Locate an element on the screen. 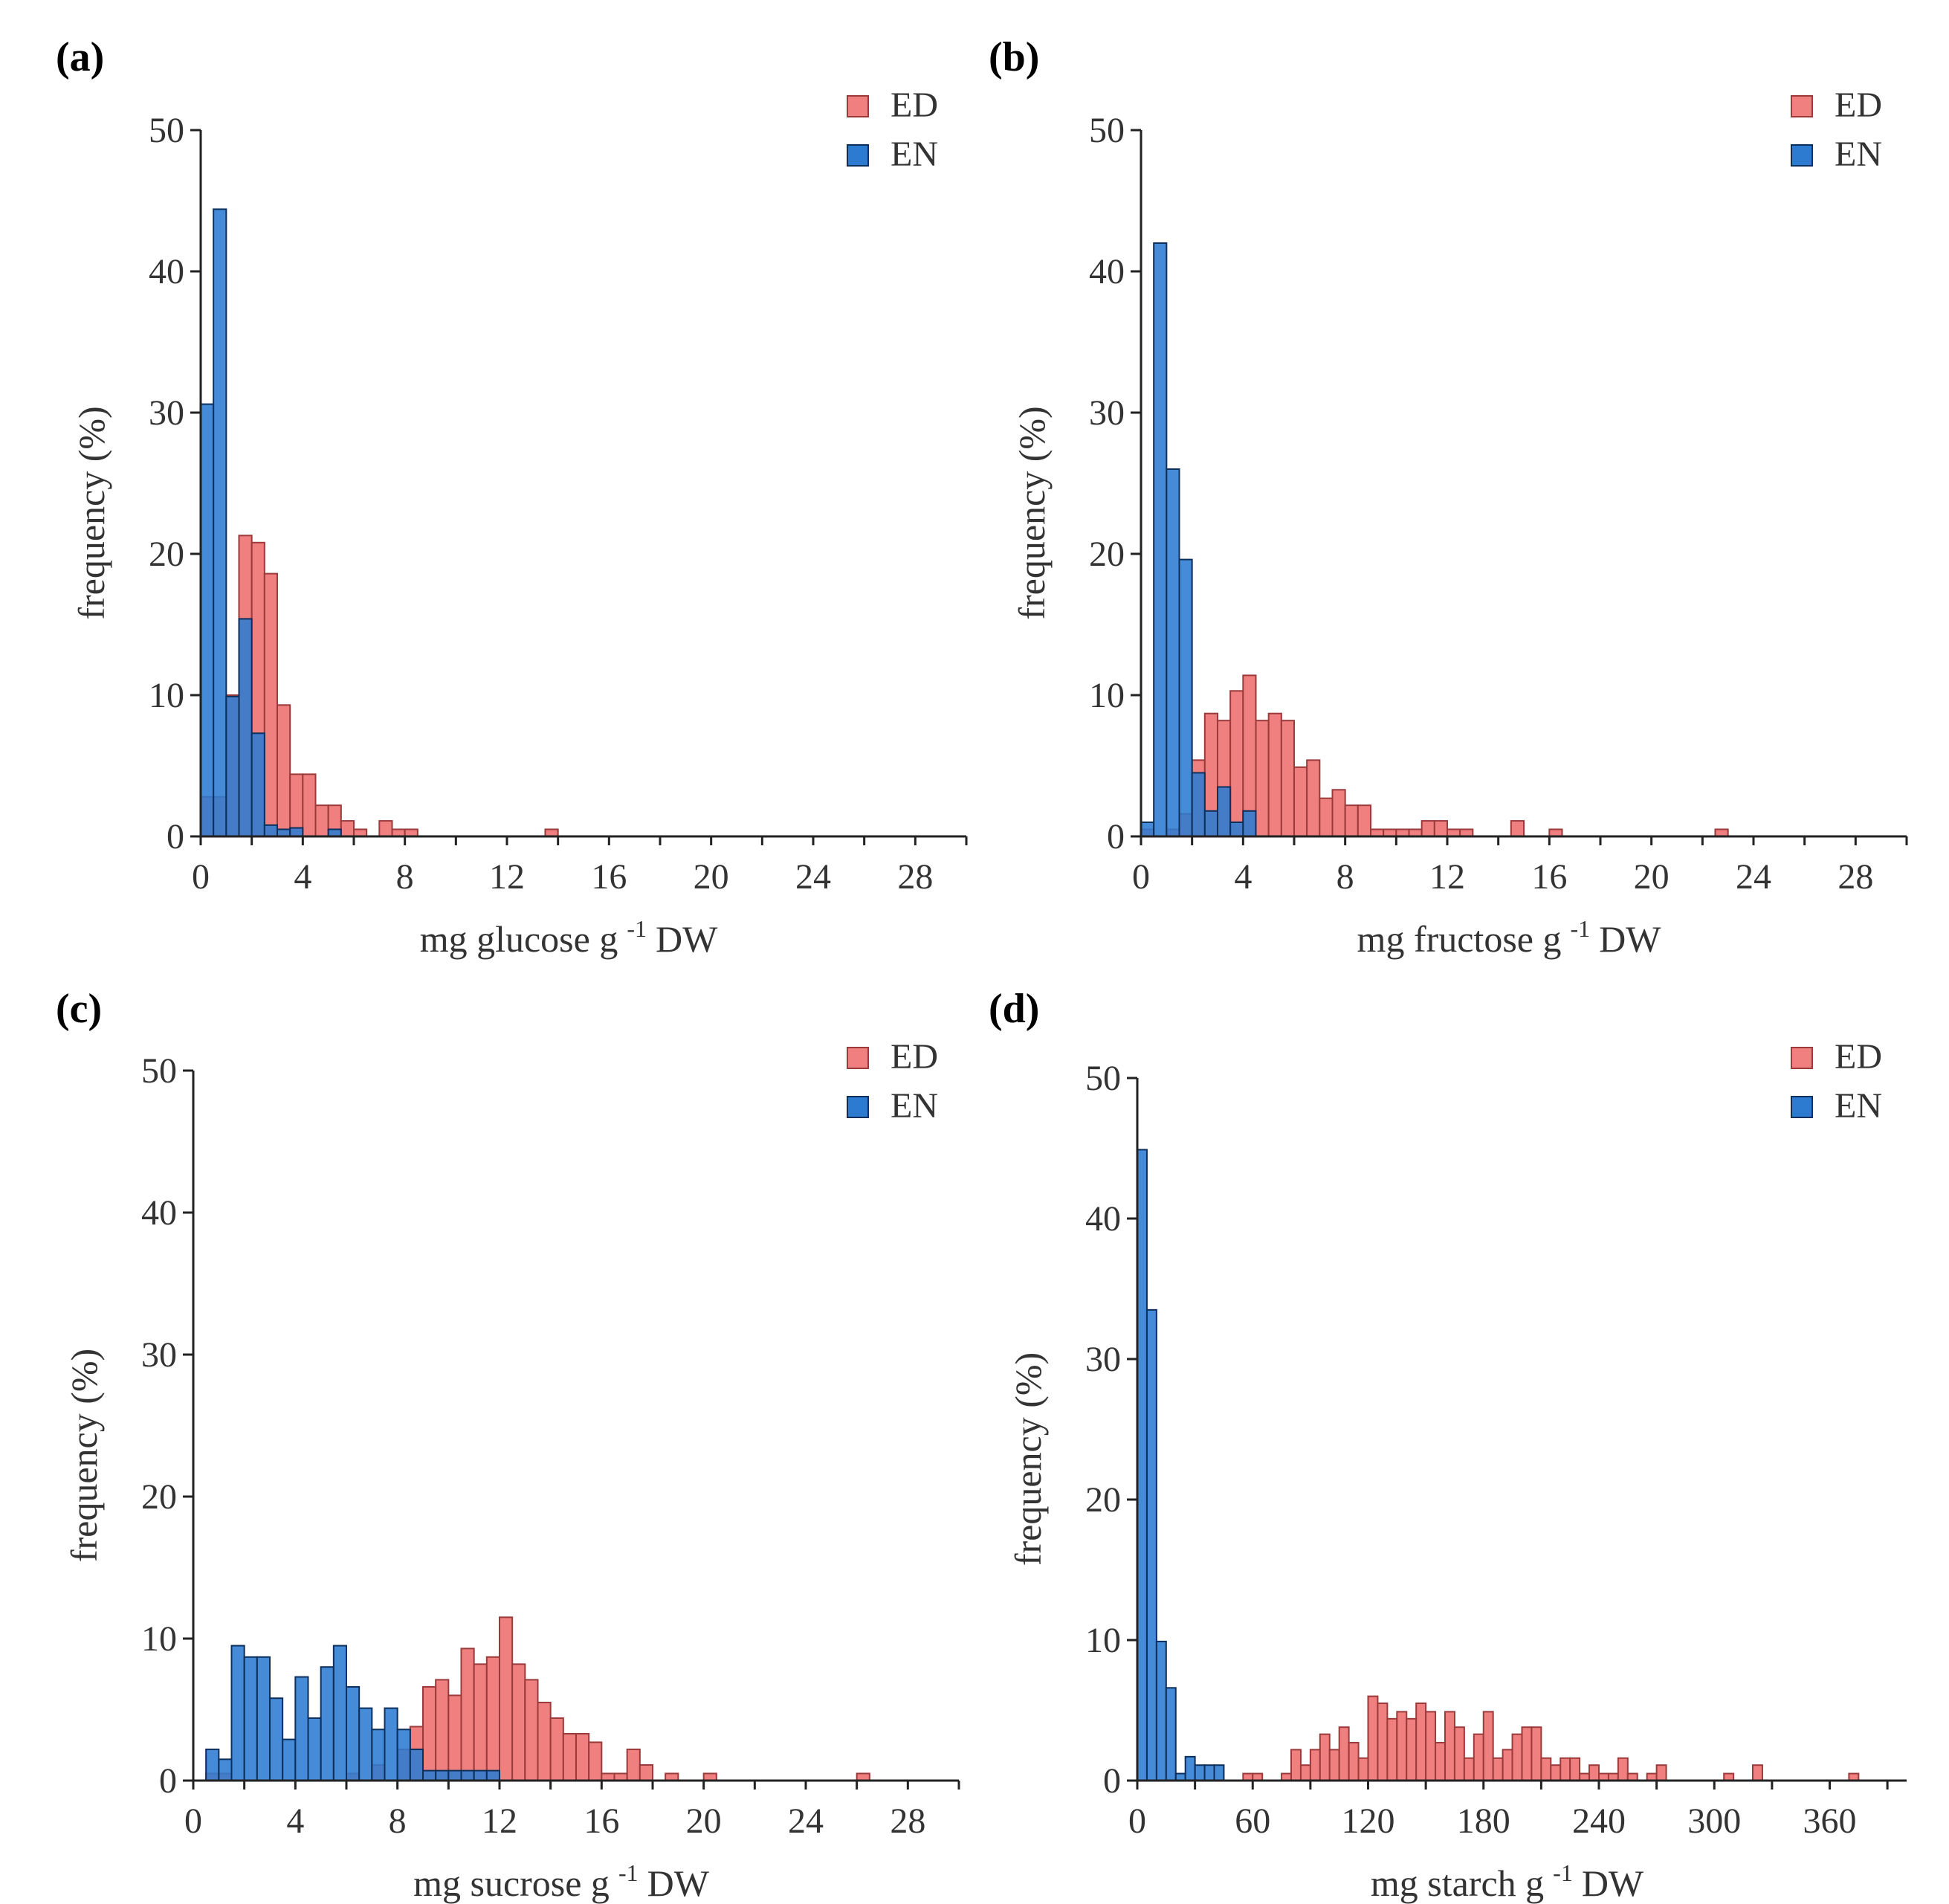 The width and height of the screenshot is (1949, 1904). x-tick-label: 8 is located at coordinates (398, 1821).